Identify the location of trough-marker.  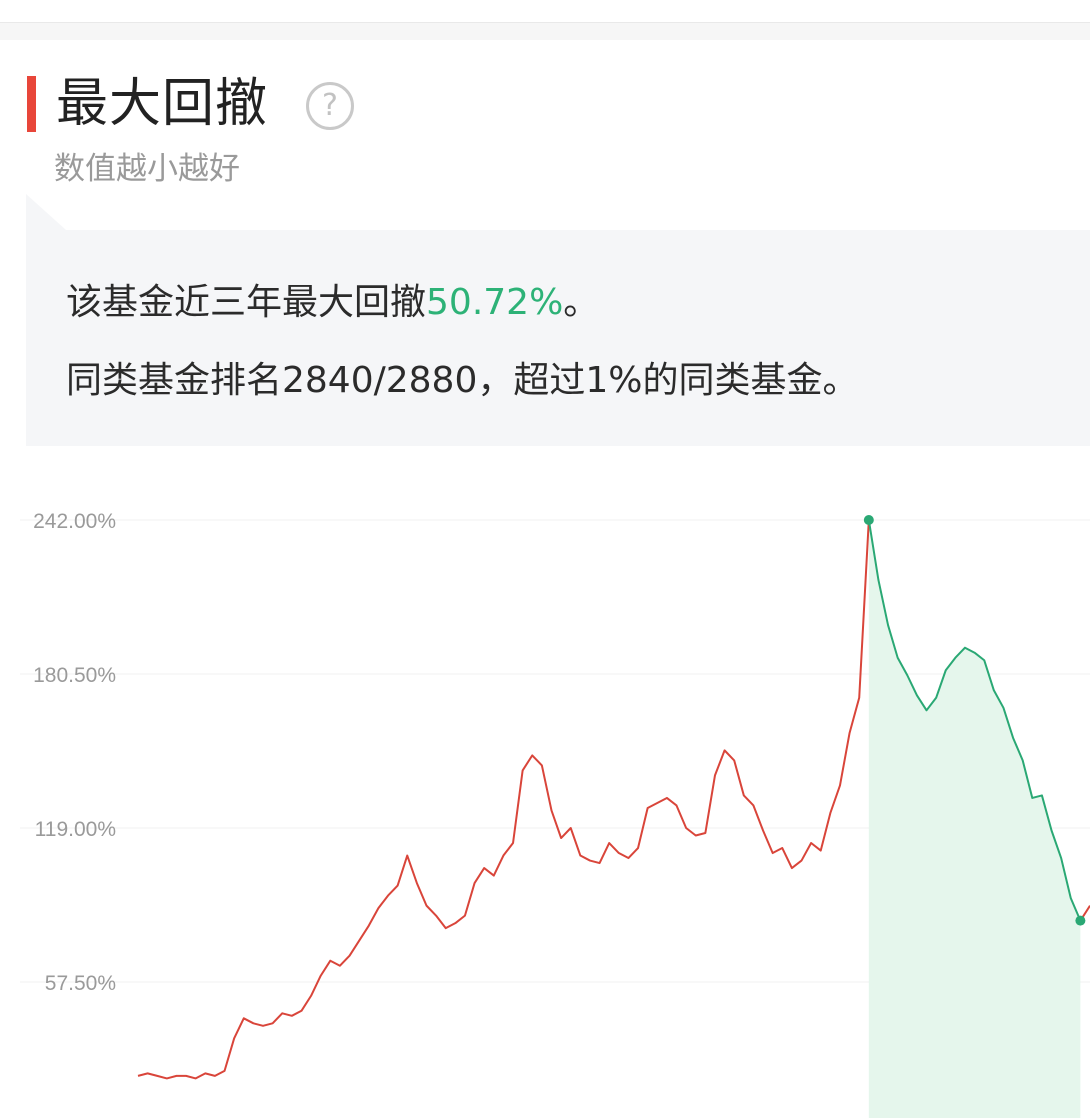
(1080, 920).